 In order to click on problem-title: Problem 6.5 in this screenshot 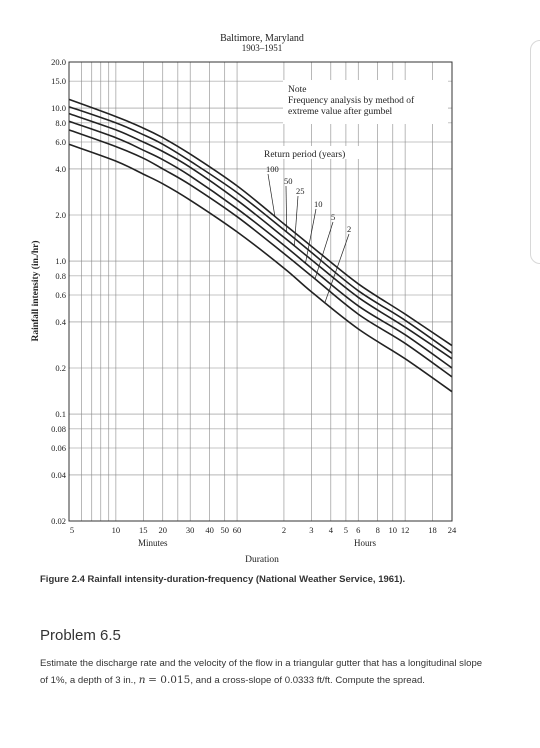, I will do `click(80, 635)`.